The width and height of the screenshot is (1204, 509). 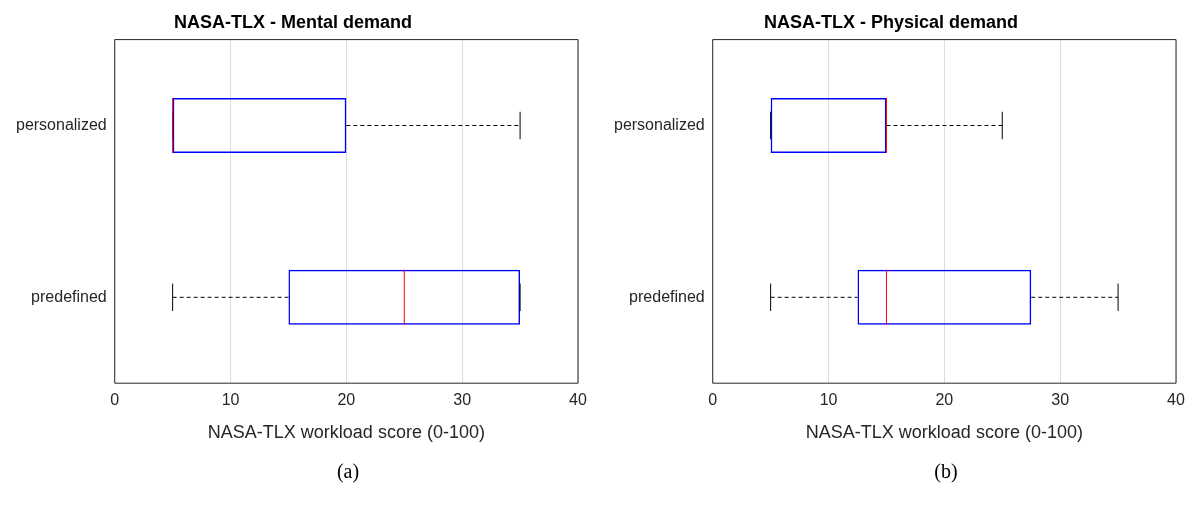 What do you see at coordinates (946, 471) in the screenshot?
I see `text: (b)` at bounding box center [946, 471].